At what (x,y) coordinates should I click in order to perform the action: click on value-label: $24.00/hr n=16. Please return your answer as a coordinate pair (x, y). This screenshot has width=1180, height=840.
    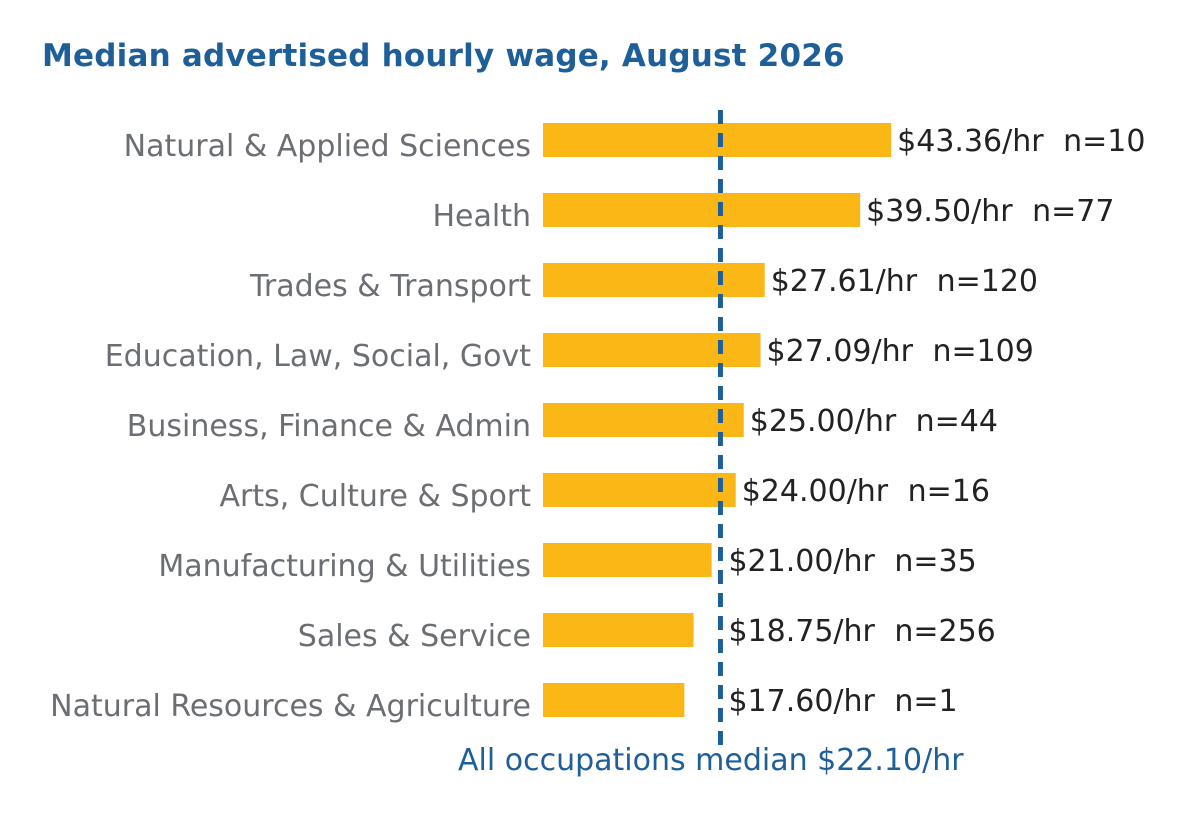
    Looking at the image, I should click on (866, 491).